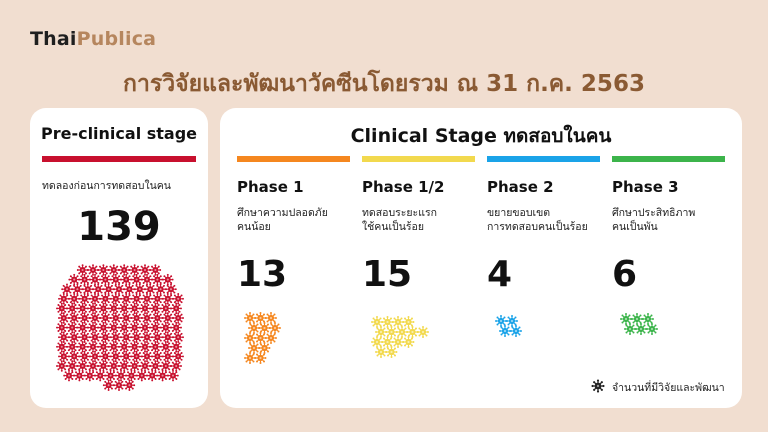 Image resolution: width=768 pixels, height=432 pixels. I want to click on preclinical-count: 139, so click(119, 227).